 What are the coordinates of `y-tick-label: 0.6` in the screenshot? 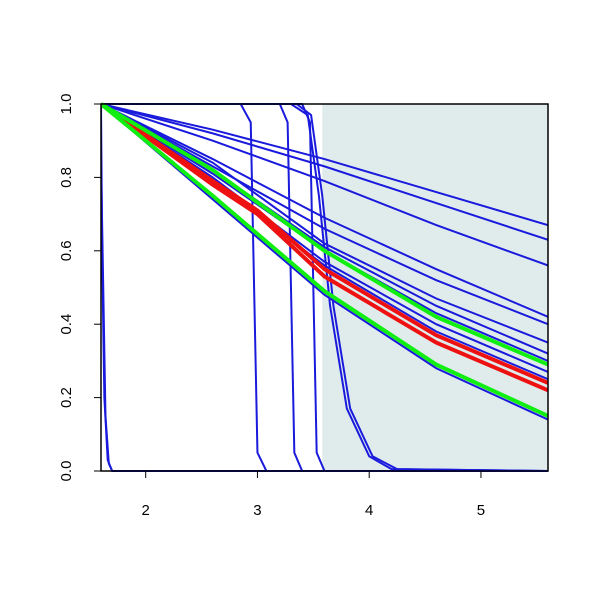 It's located at (66, 250).